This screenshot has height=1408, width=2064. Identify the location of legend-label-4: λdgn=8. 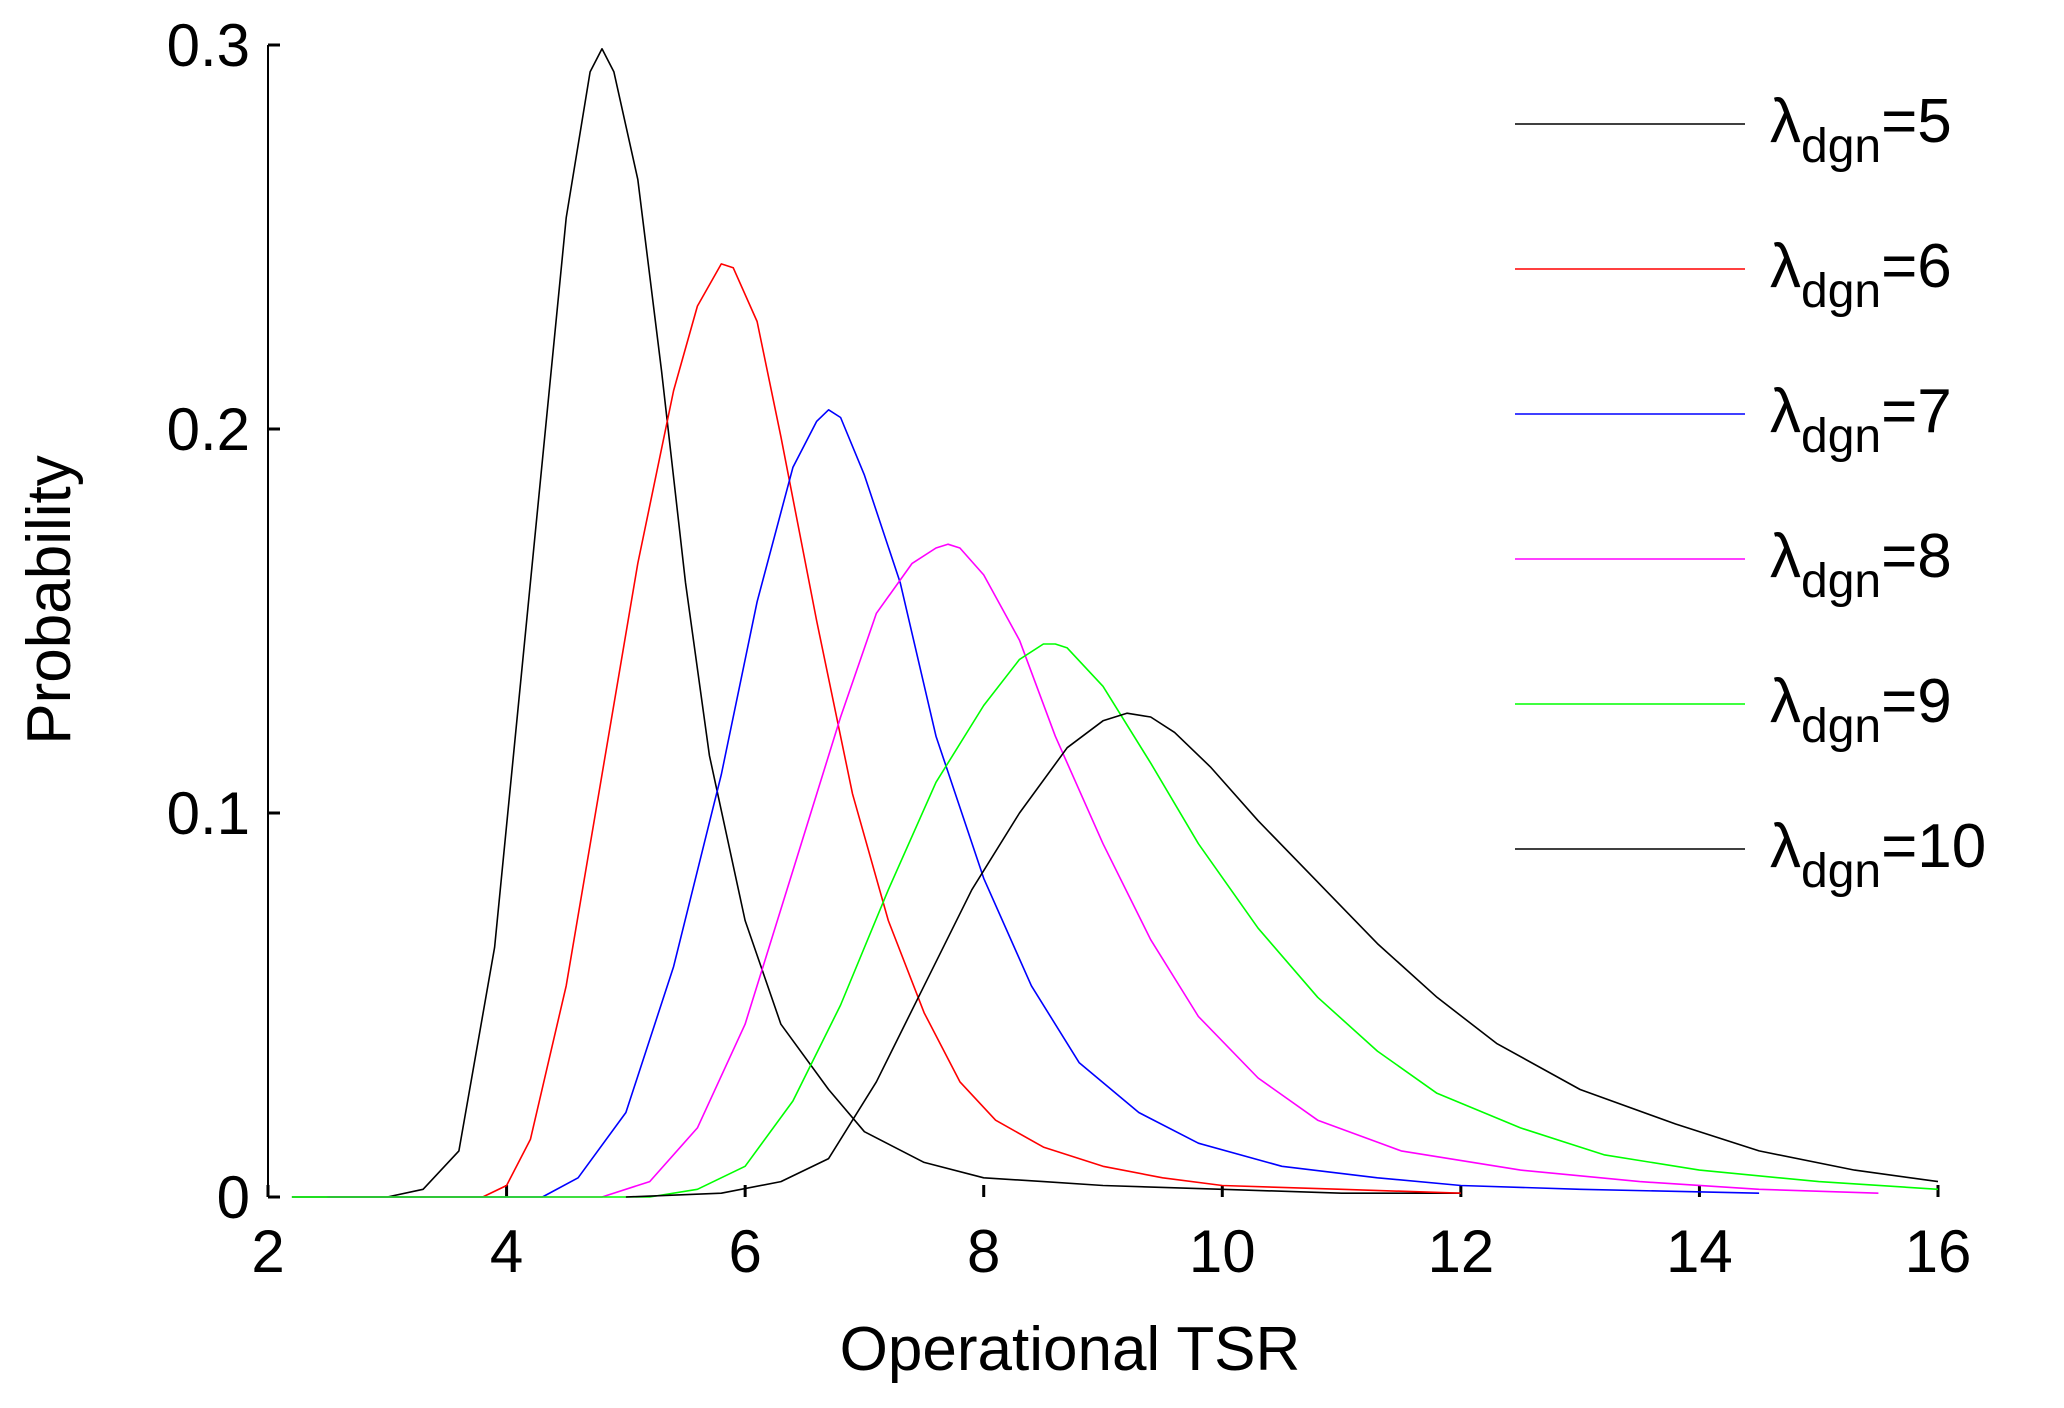
(1861, 565).